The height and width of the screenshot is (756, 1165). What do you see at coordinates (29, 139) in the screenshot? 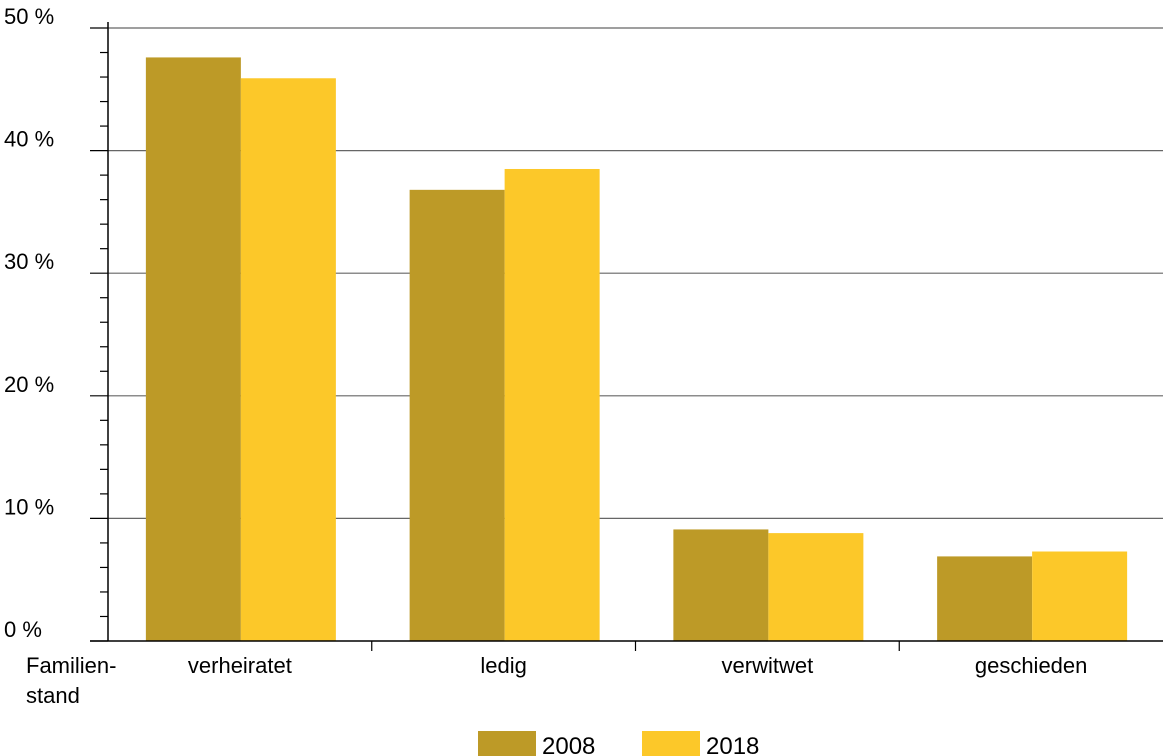
I see `y-tick-label-40: 40 %` at bounding box center [29, 139].